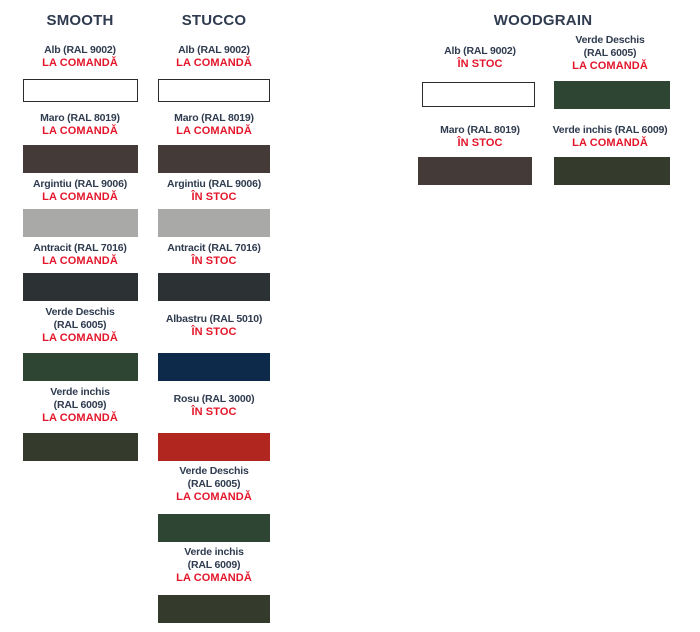 The width and height of the screenshot is (700, 632). What do you see at coordinates (214, 319) in the screenshot?
I see `color-name: Albastru (RAL 5010)` at bounding box center [214, 319].